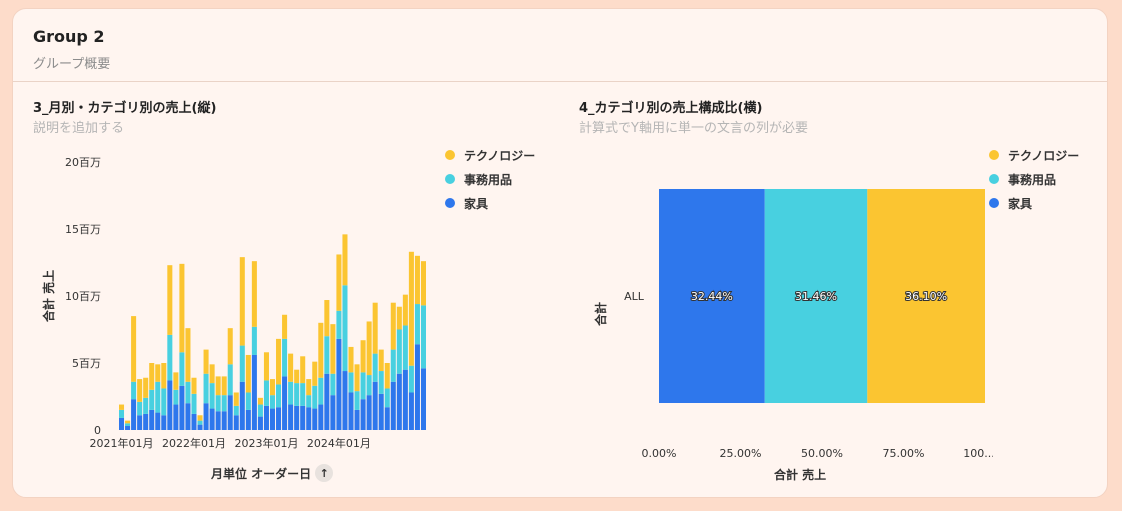 This screenshot has height=511, width=1122. Describe the element at coordinates (693, 128) in the screenshot. I see `chart2-description: 計算式でY軸用に単一の文言の列が必要` at that location.